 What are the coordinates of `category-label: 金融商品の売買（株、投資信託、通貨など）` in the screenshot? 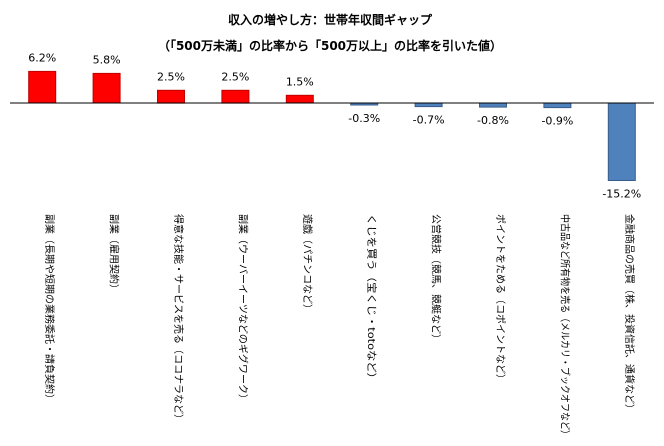 It's located at (629, 314).